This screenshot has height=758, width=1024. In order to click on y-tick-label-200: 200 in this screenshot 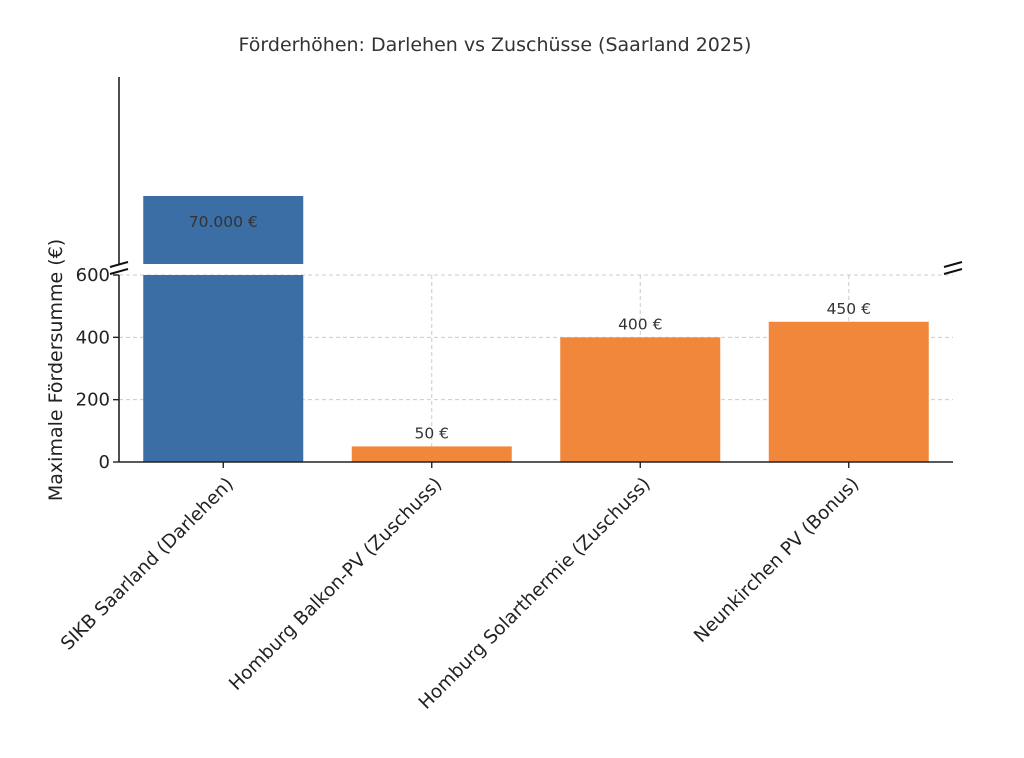, I will do `click(93, 400)`.